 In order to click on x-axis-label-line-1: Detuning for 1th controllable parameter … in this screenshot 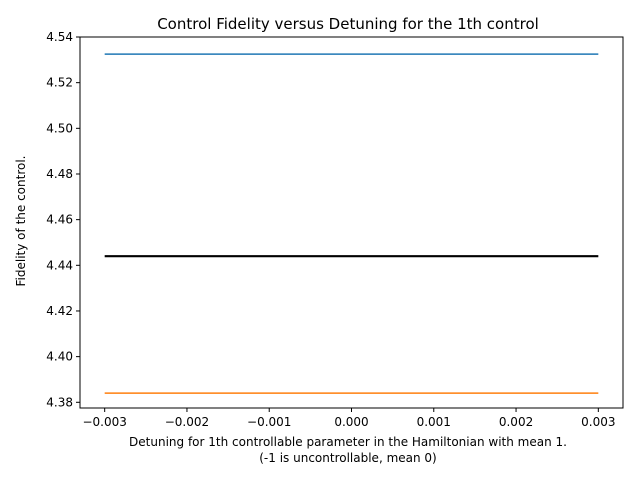, I will do `click(348, 442)`.